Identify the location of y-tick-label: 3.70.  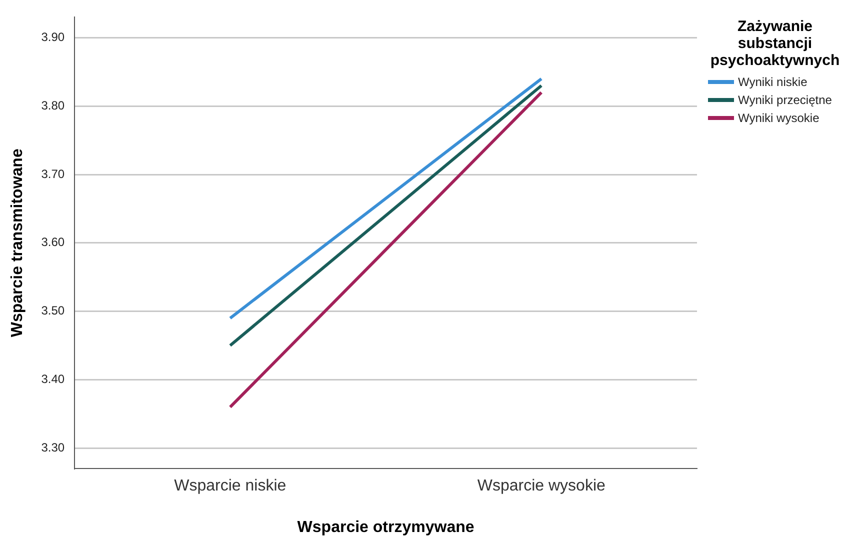
(53, 173).